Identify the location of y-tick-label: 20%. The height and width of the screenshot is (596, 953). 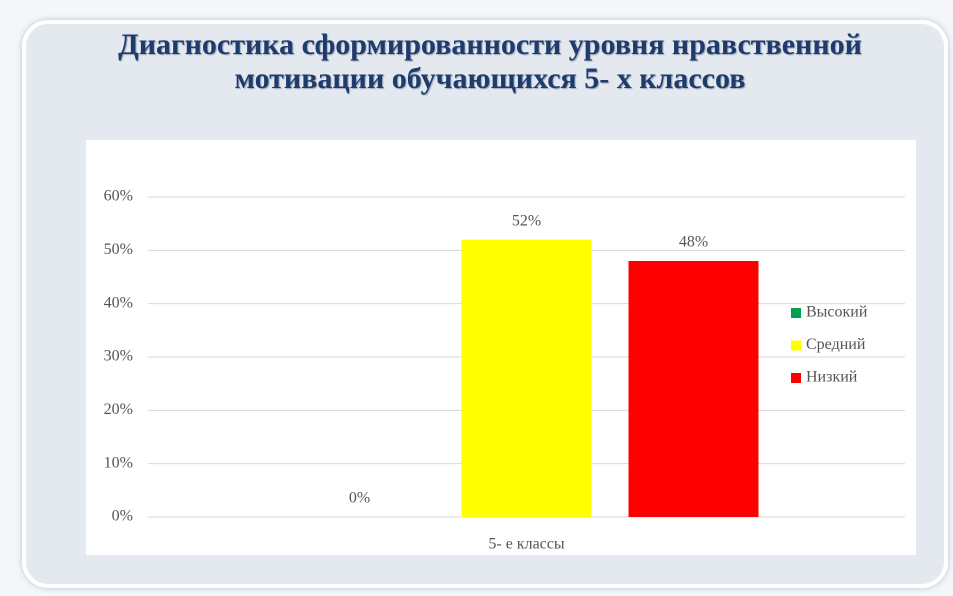
(118, 409).